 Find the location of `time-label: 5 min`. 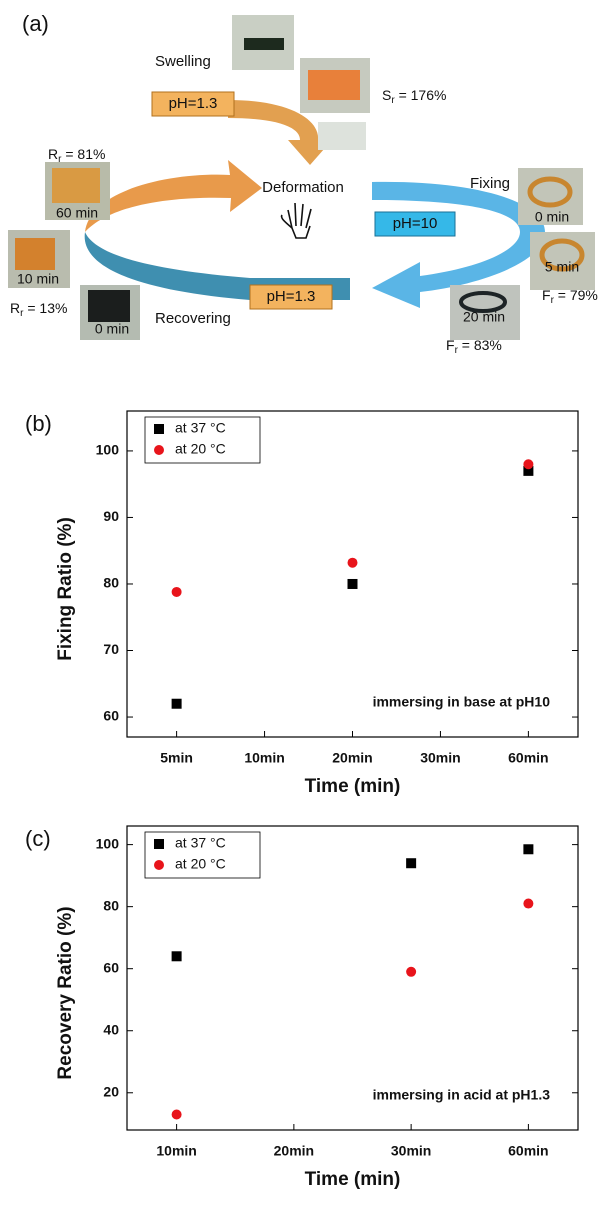

time-label: 5 min is located at coordinates (562, 267).